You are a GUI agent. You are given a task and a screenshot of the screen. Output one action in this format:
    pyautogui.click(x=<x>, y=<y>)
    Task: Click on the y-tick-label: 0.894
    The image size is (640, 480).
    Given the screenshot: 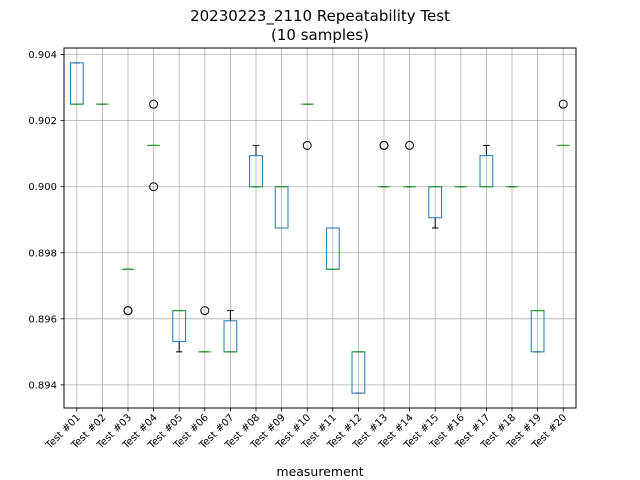 What is the action you would take?
    pyautogui.click(x=42, y=385)
    